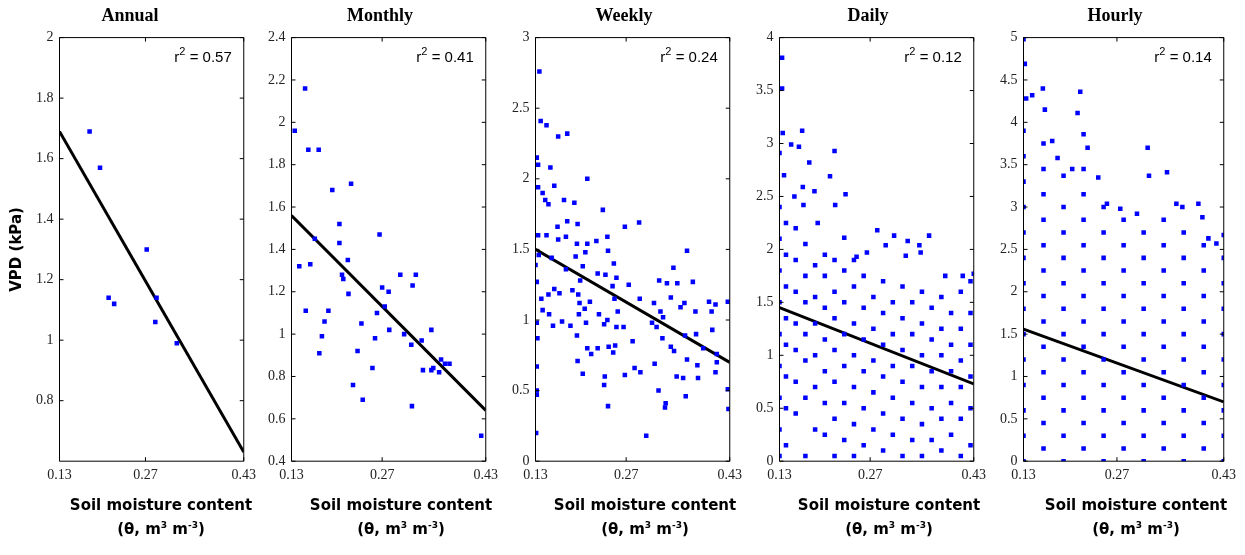  What do you see at coordinates (1115, 15) in the screenshot?
I see `chart-title: Hourly` at bounding box center [1115, 15].